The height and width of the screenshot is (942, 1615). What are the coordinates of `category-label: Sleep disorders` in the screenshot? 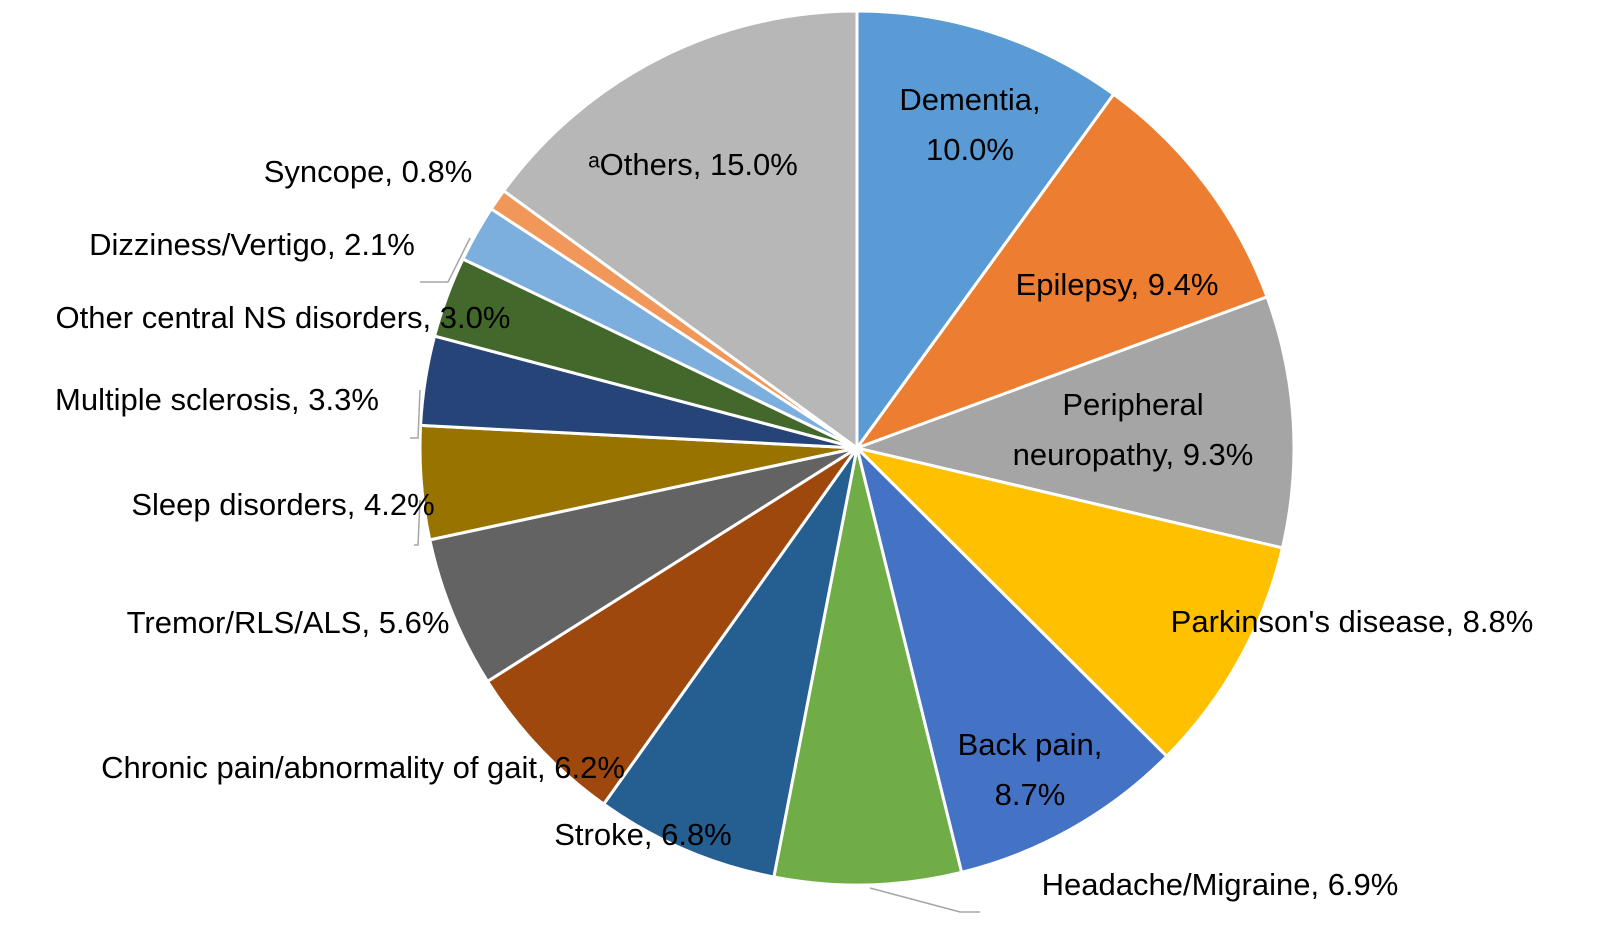 It's located at (239, 504).